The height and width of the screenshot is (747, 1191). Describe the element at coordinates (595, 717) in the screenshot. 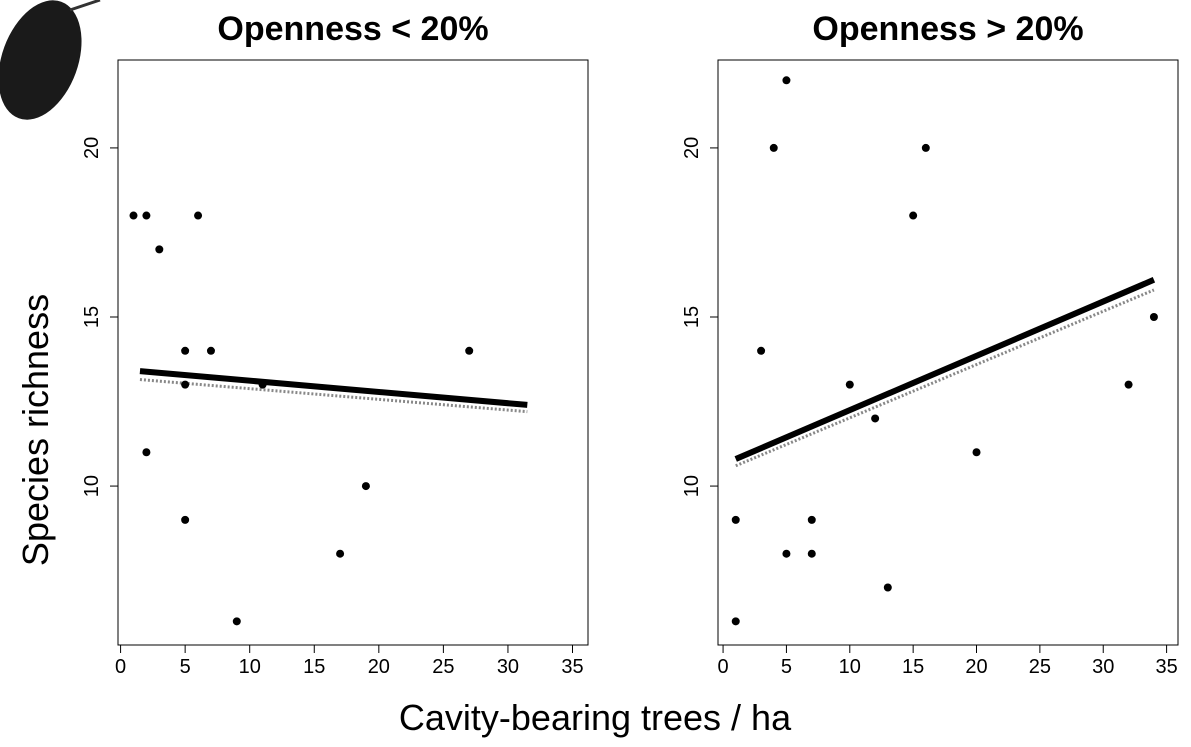

I see `x-axis-label: Cavity-bearing trees / ha` at that location.